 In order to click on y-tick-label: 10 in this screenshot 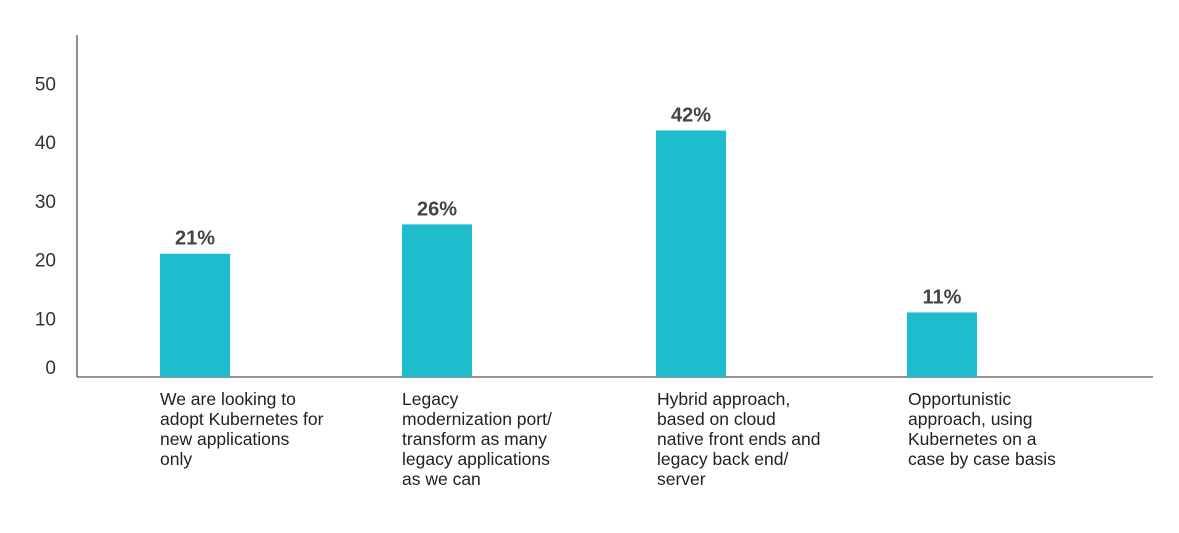, I will do `click(45, 319)`.